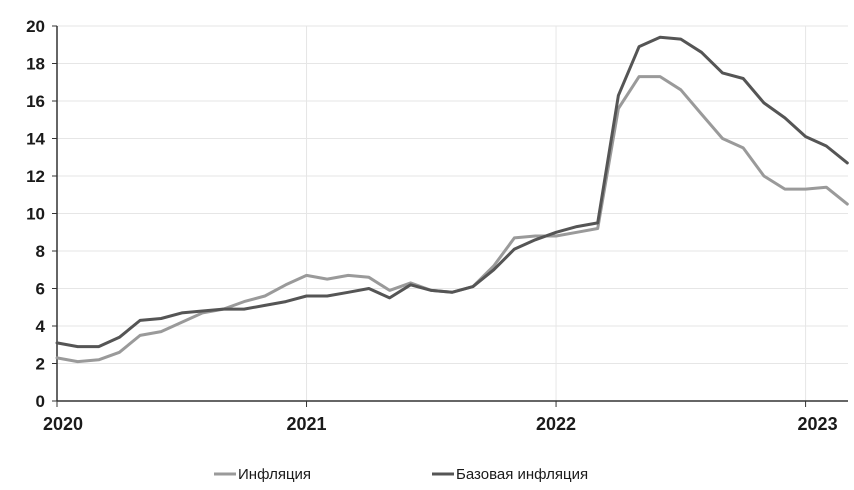 The image size is (854, 490). I want to click on legend: Инфляция Базовая инфляция, so click(401, 474).